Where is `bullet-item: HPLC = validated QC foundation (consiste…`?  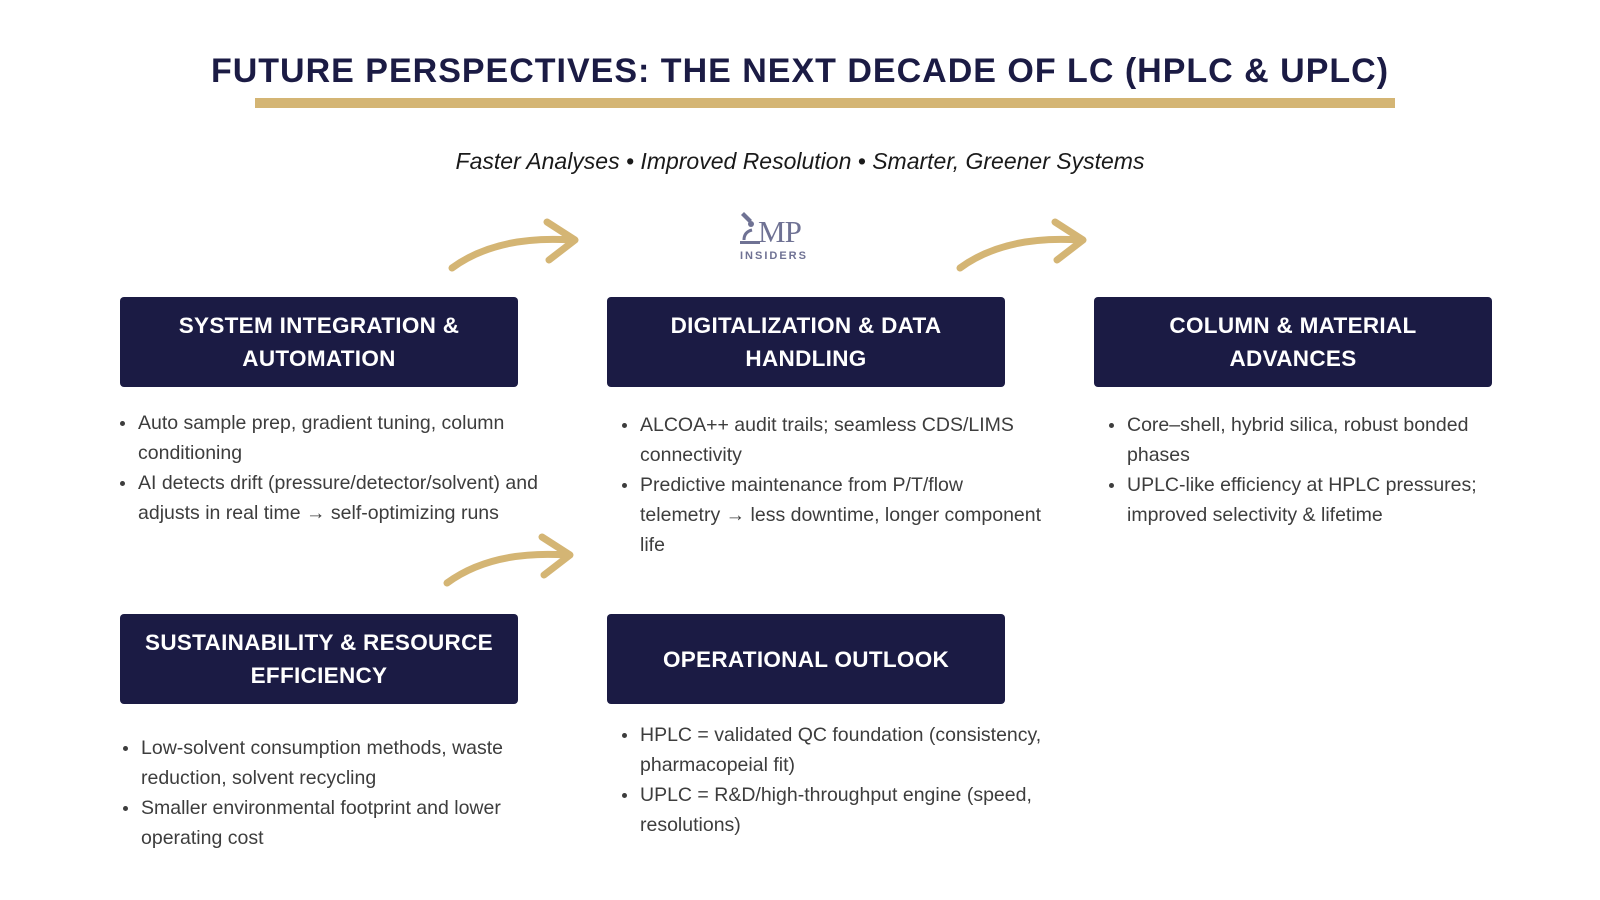
bullet-item: HPLC = validated QC foundation (consiste… is located at coordinates (842, 750).